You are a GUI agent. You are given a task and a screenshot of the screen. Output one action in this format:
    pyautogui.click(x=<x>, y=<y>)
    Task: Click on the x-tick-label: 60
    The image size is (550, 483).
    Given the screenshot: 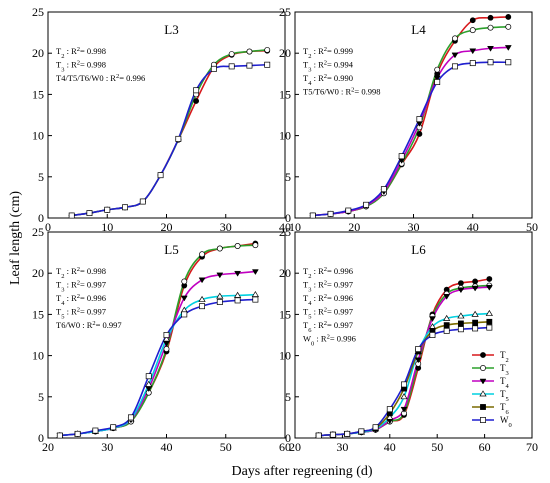 What is the action you would take?
    pyautogui.click(x=285, y=447)
    